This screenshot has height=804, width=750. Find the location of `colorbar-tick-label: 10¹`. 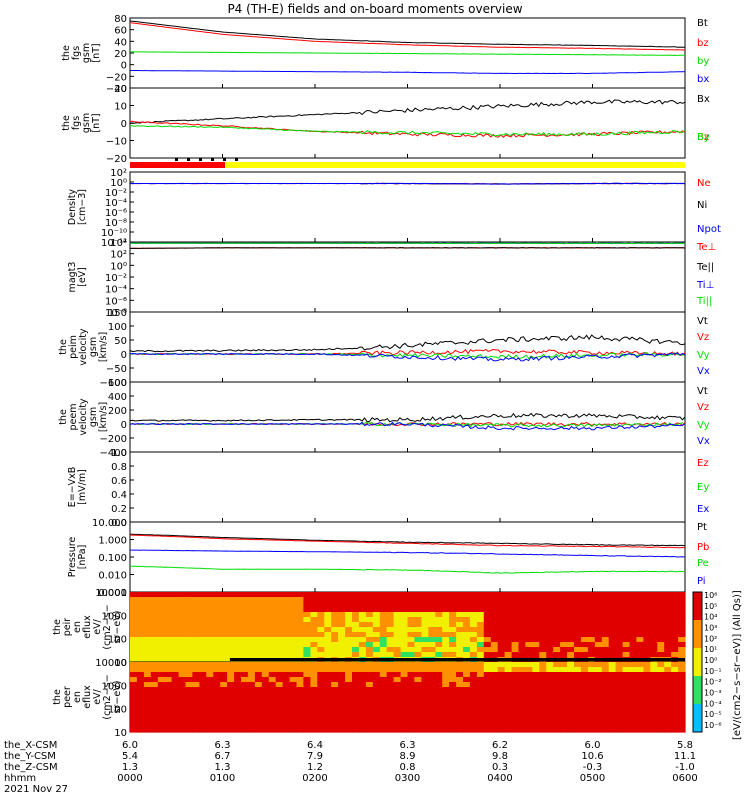

colorbar-tick-label: 10¹ is located at coordinates (710, 649).